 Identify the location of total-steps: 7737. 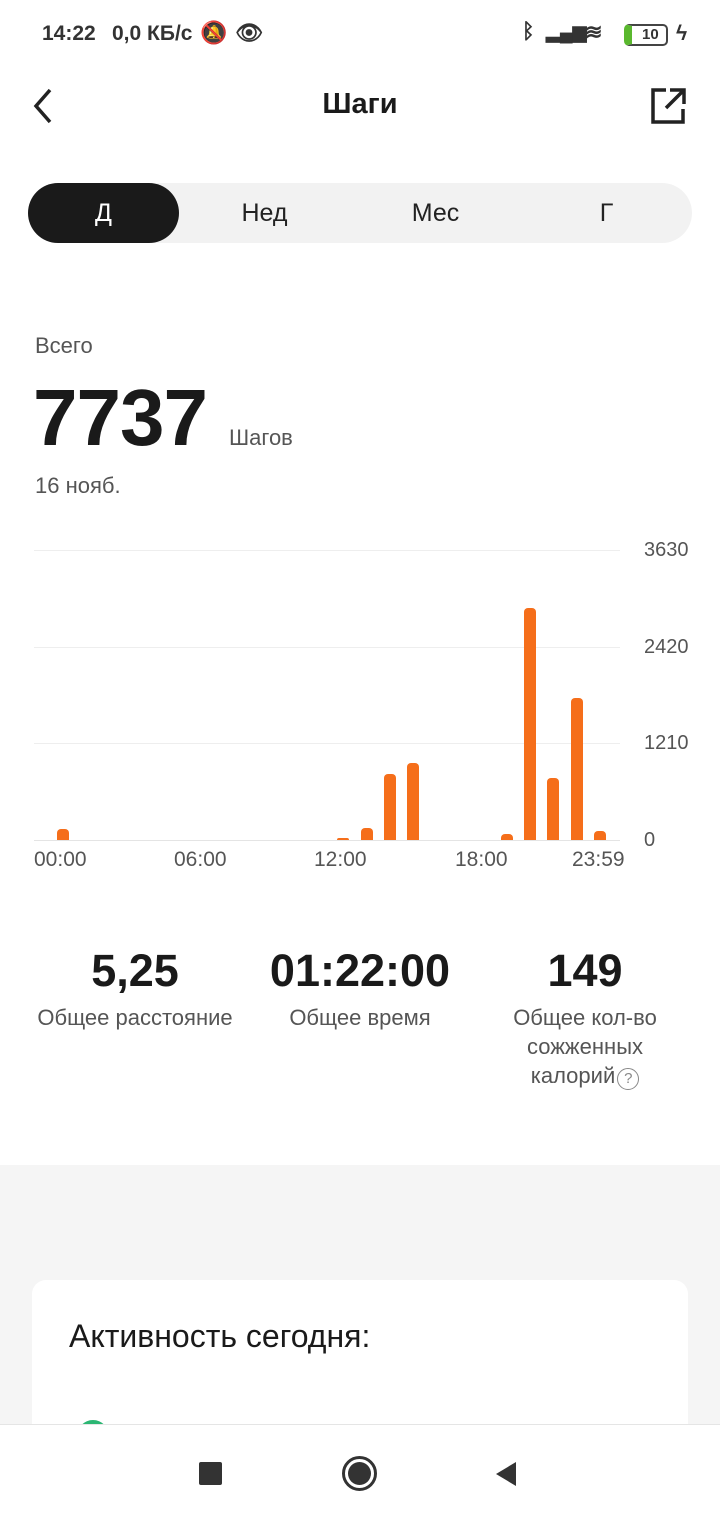
(120, 417).